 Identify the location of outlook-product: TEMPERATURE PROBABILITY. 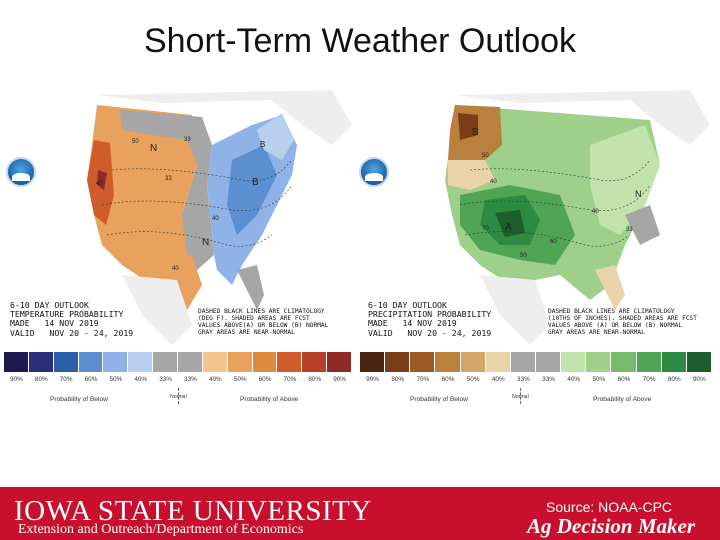
(67, 314).